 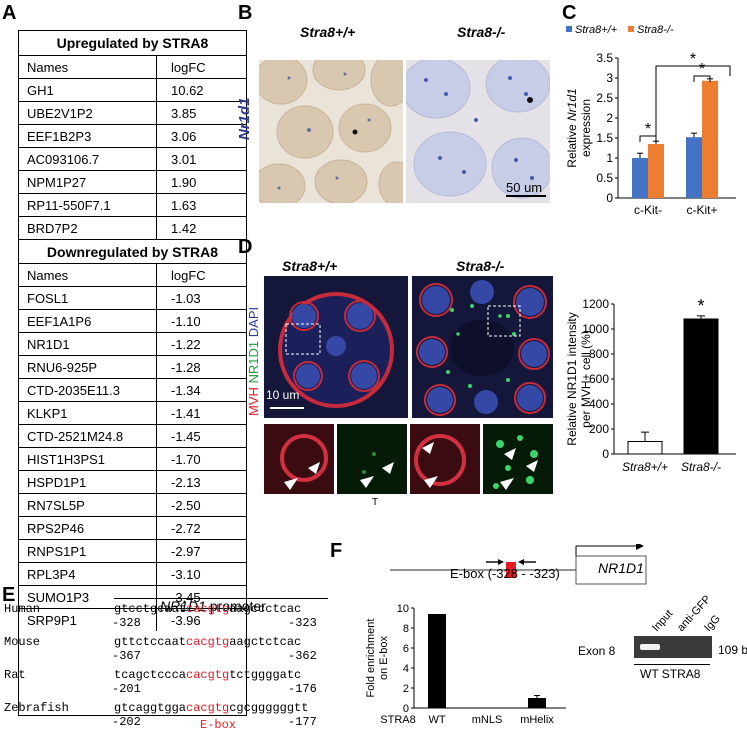 I want to click on gene-name: RNU6-925P, so click(x=62, y=367).